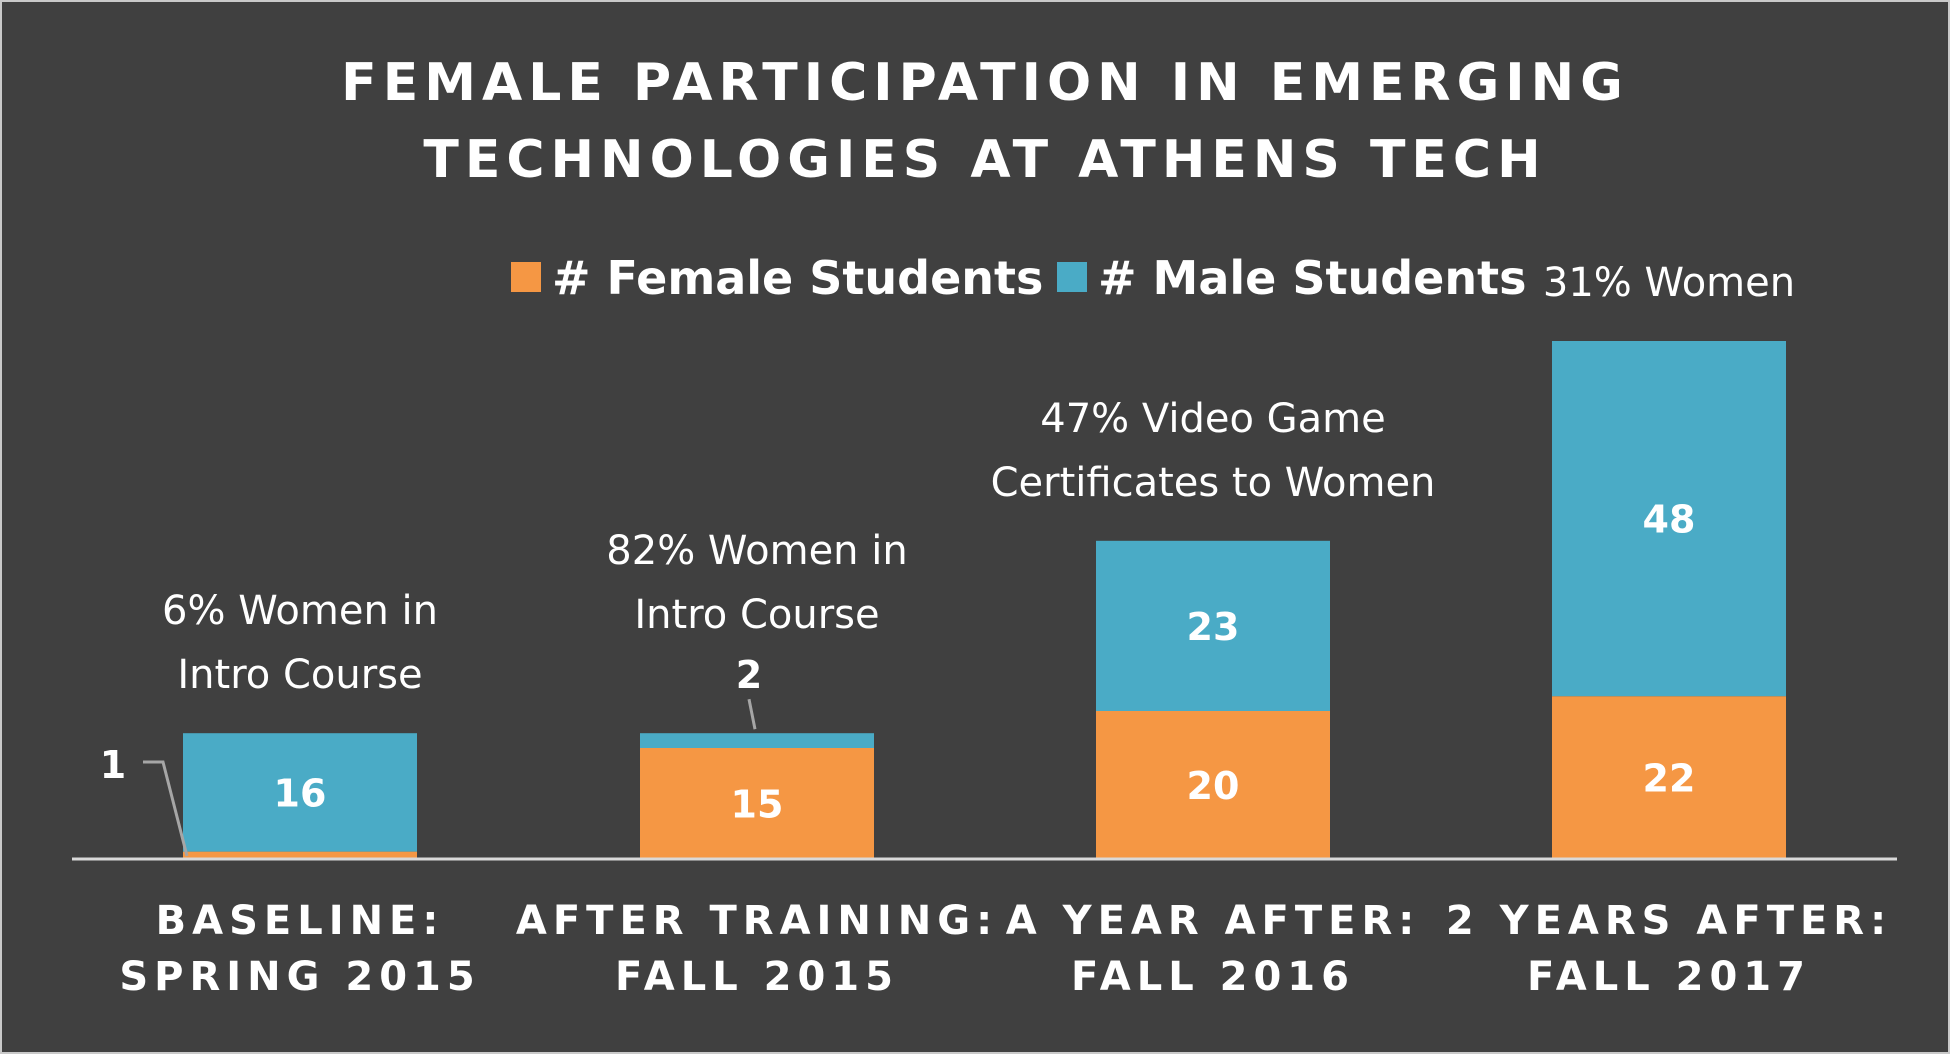  I want to click on legend-label-female: # Female Students, so click(797, 278).